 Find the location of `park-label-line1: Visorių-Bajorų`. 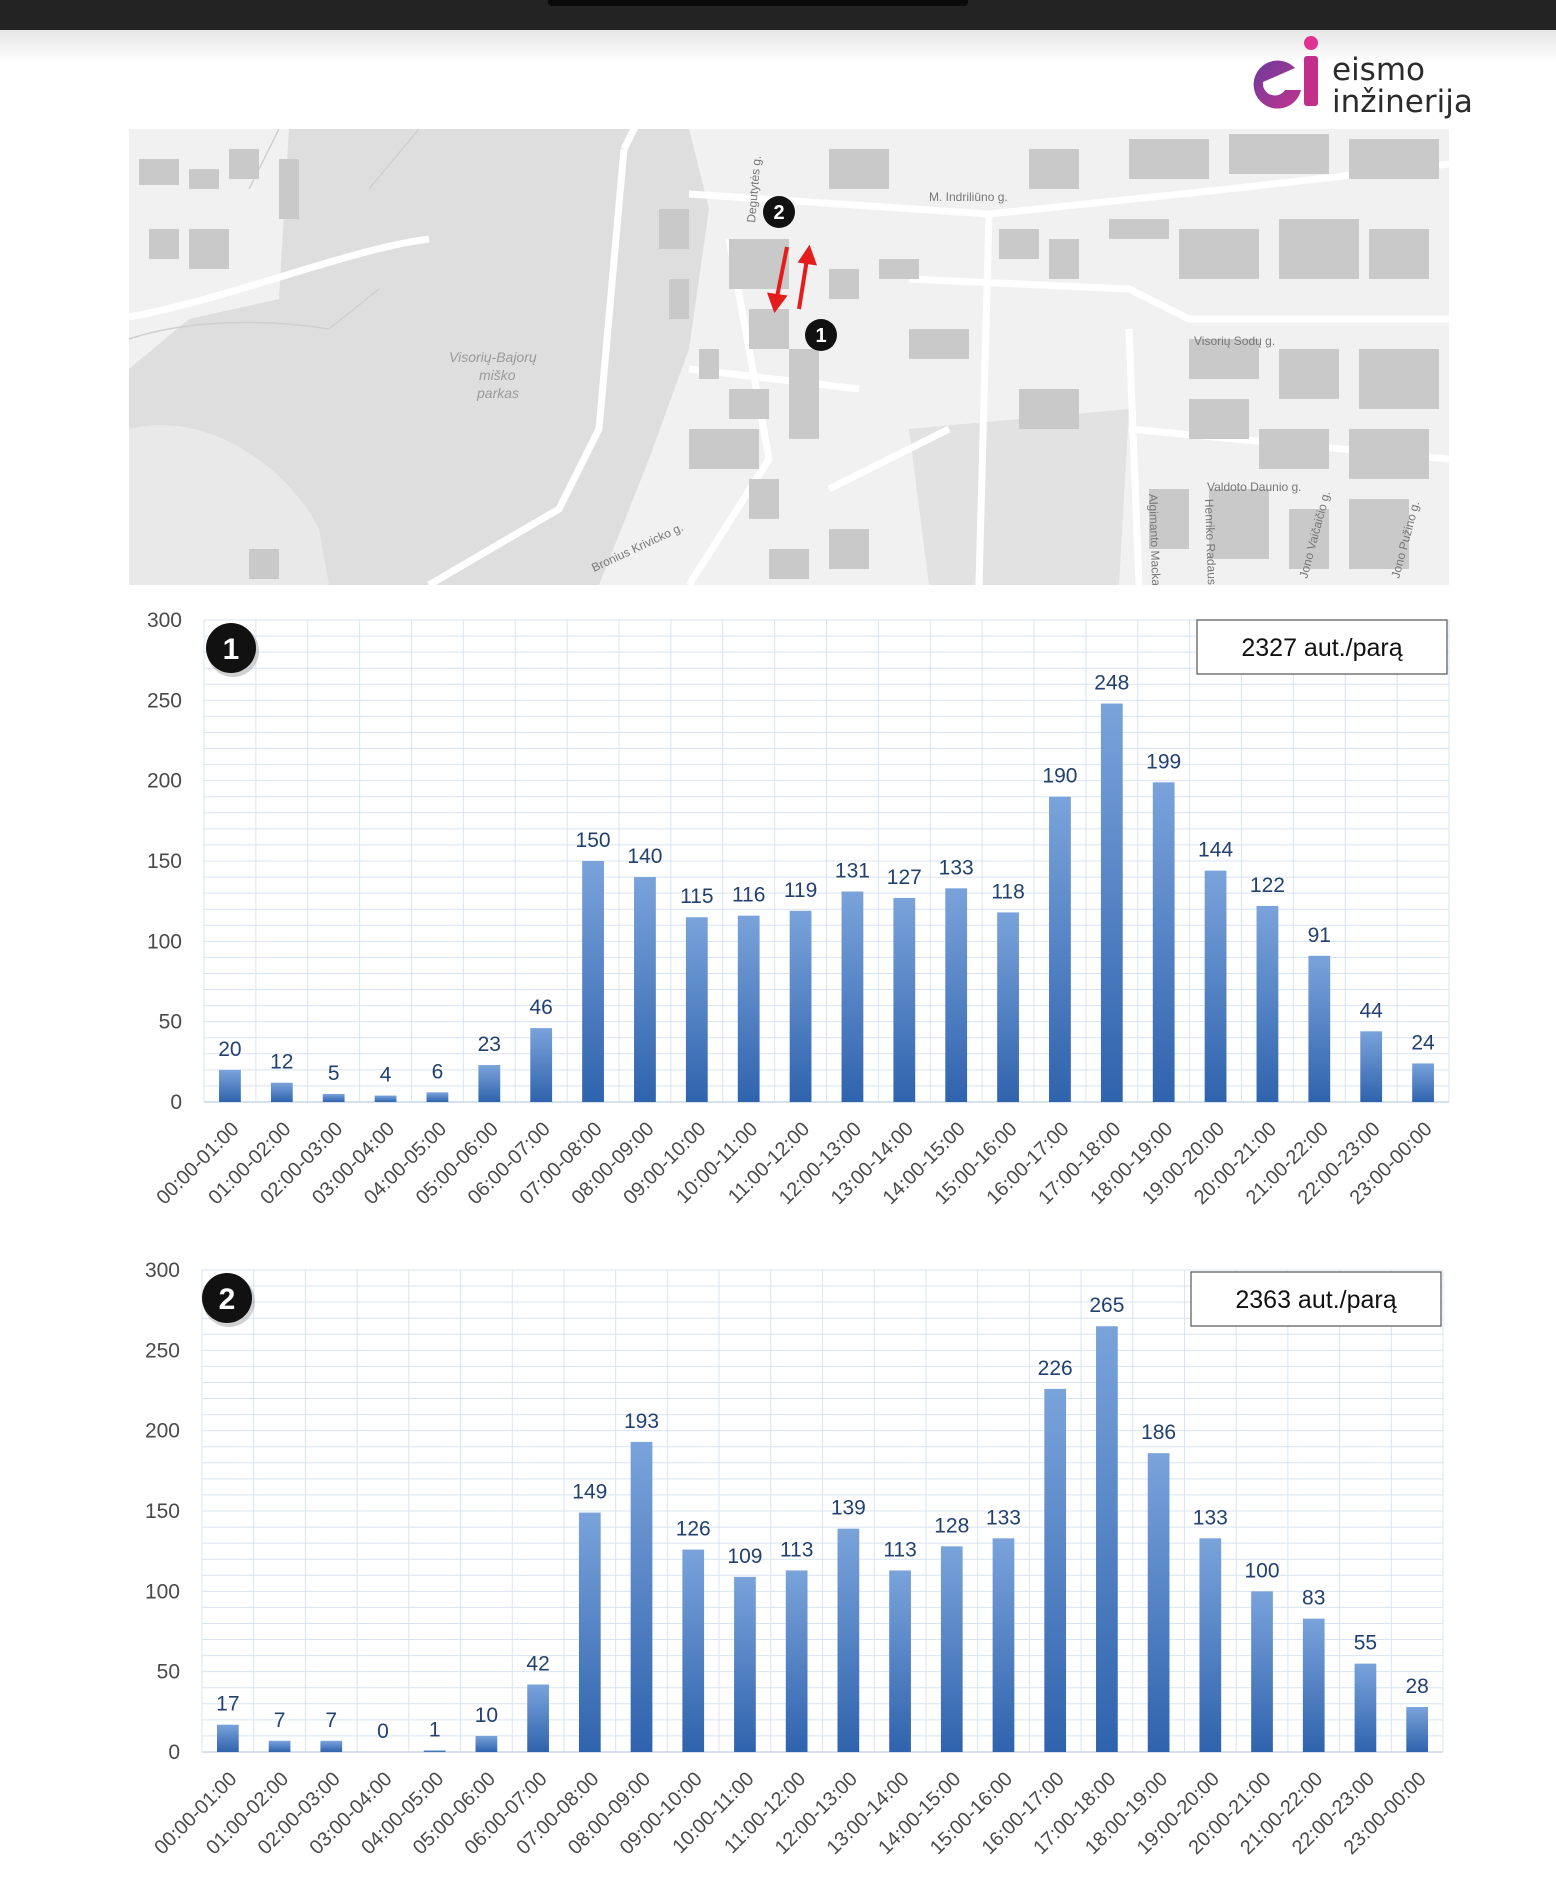

park-label-line1: Visorių-Bajorų is located at coordinates (493, 357).